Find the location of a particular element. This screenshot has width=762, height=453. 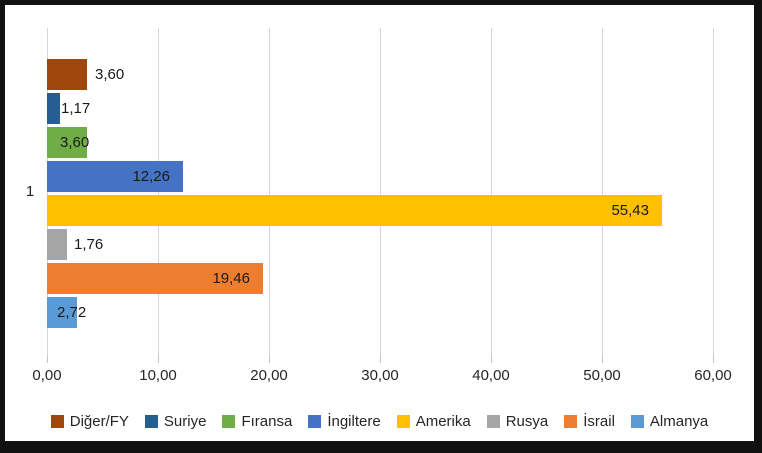

bar-İngiltere is located at coordinates (115, 176).